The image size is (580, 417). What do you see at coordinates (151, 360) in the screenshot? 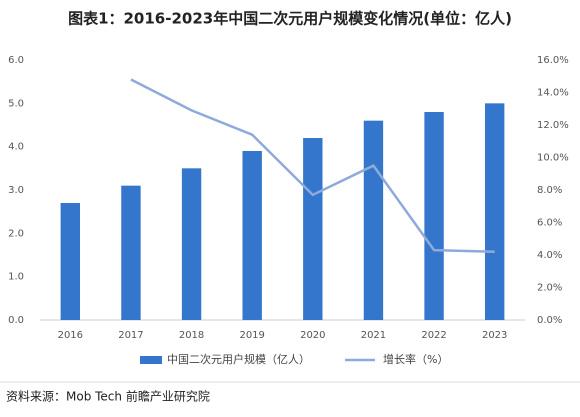
I see `legend-swatch` at bounding box center [151, 360].